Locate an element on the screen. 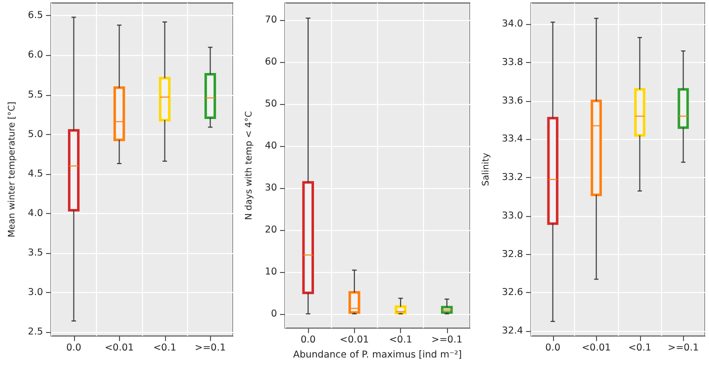  y-axis-title: Mean winter temperature [°C] is located at coordinates (13, 170).